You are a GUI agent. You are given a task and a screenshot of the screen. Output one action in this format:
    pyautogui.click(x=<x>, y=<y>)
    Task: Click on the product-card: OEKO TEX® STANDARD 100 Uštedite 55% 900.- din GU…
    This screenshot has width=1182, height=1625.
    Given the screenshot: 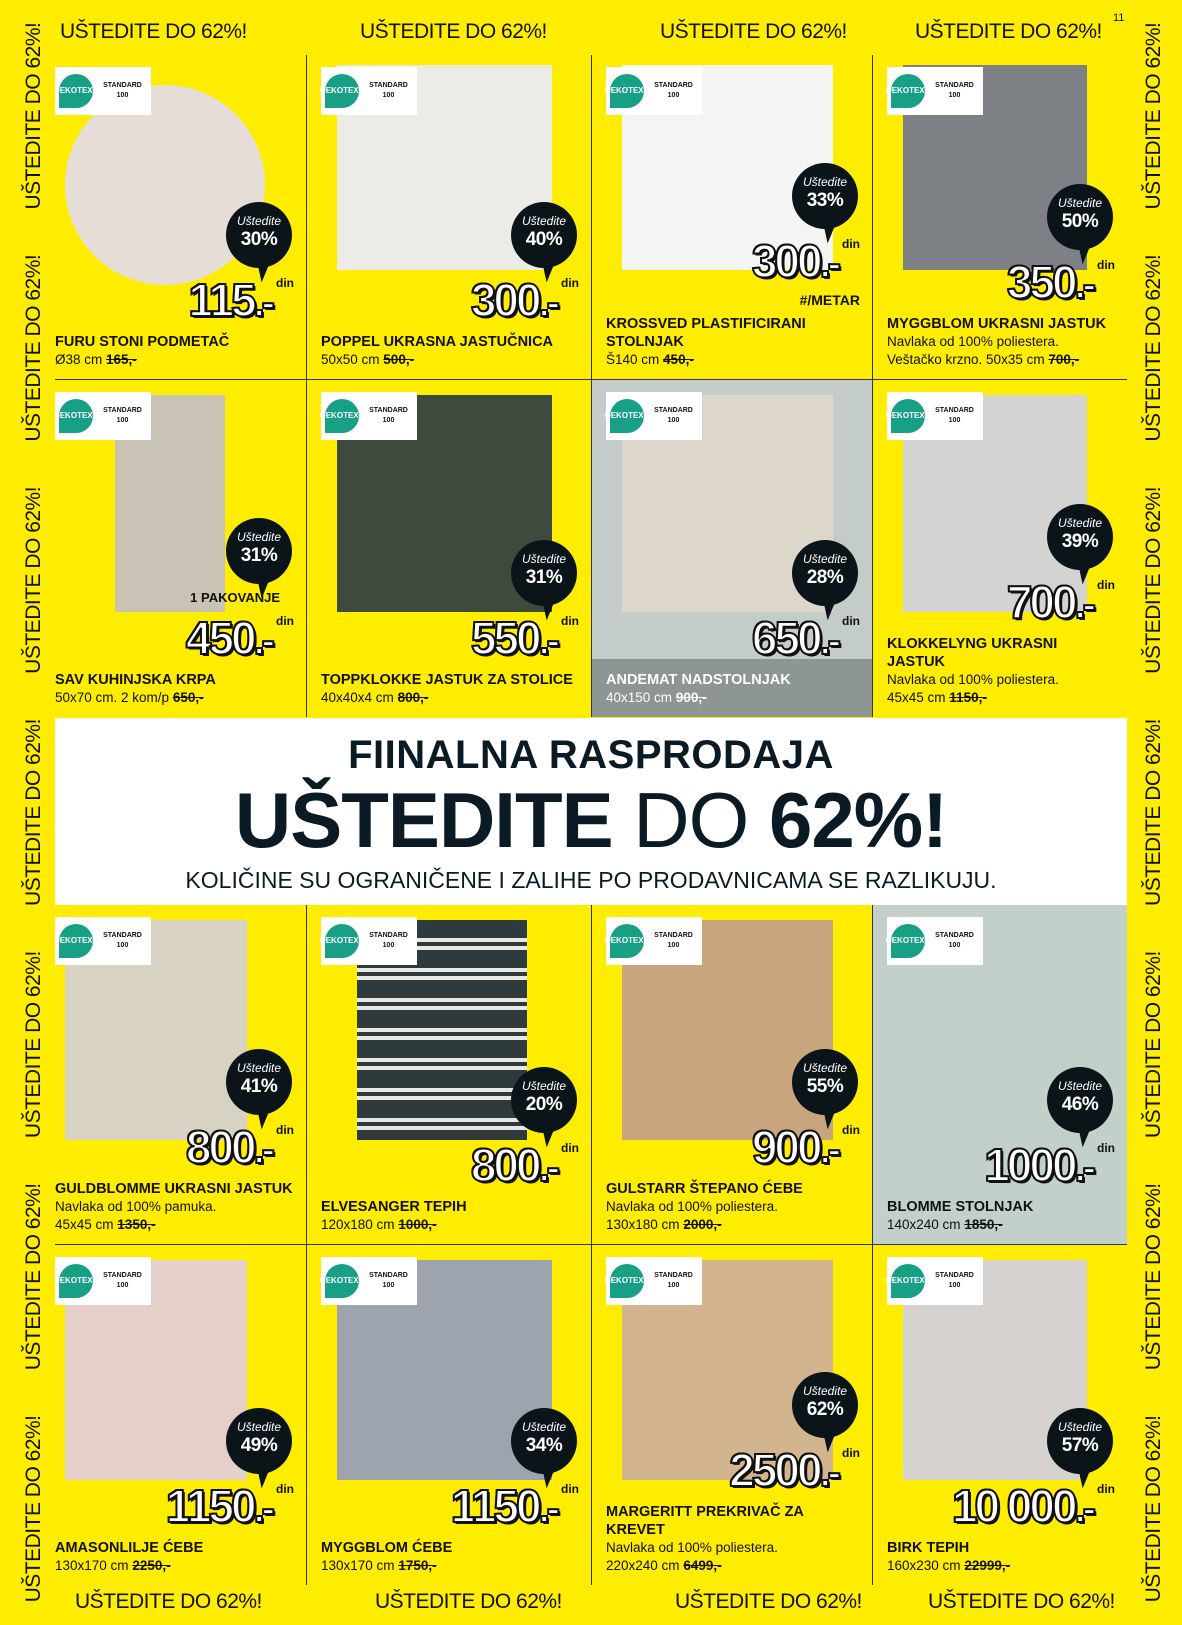 What is the action you would take?
    pyautogui.click(x=732, y=1075)
    